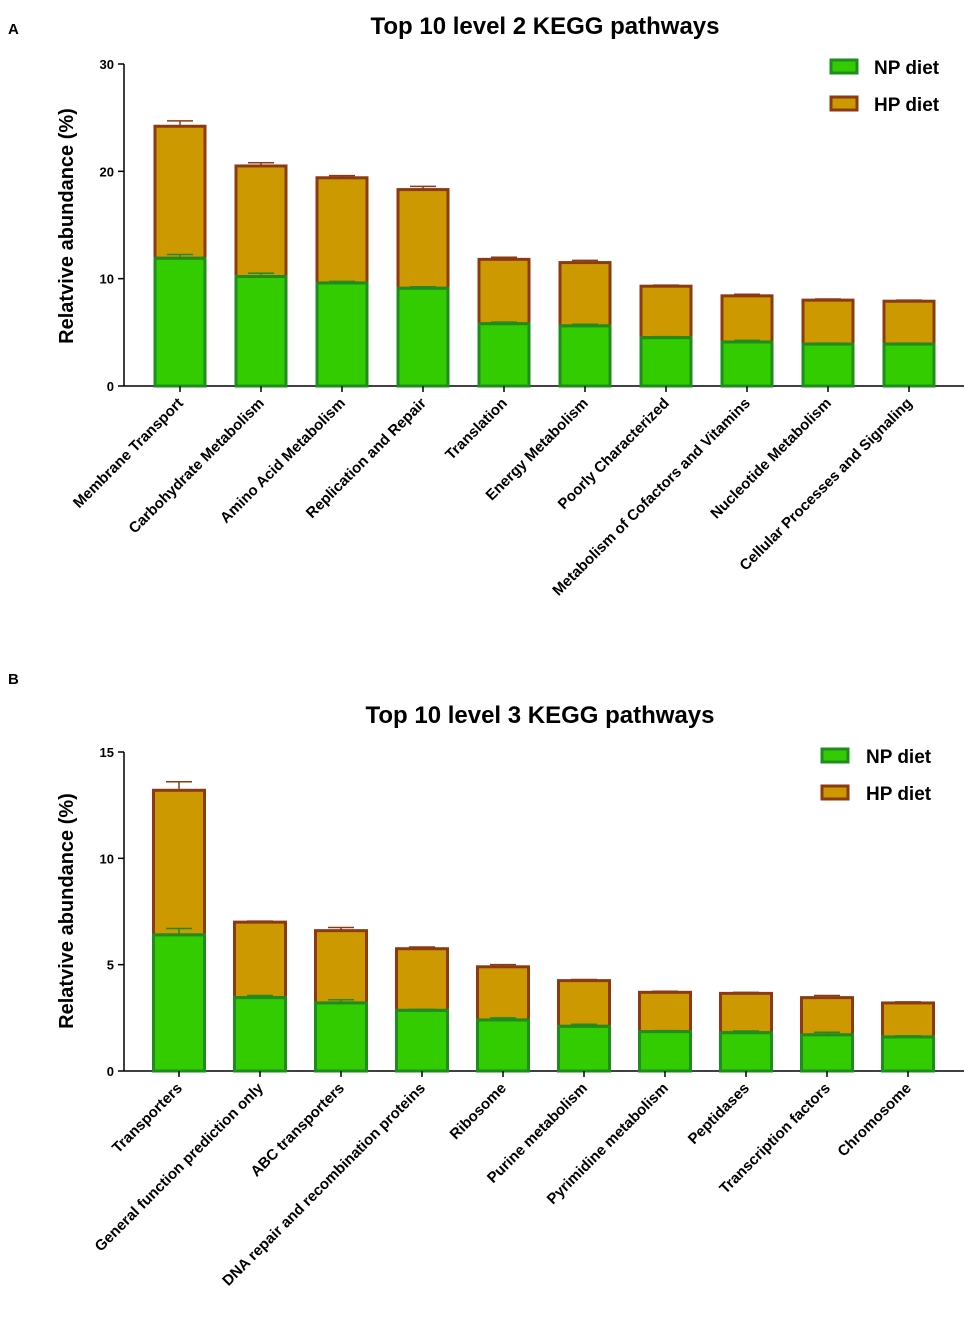 The width and height of the screenshot is (968, 1339). I want to click on y-tick-label: 30, so click(107, 64).